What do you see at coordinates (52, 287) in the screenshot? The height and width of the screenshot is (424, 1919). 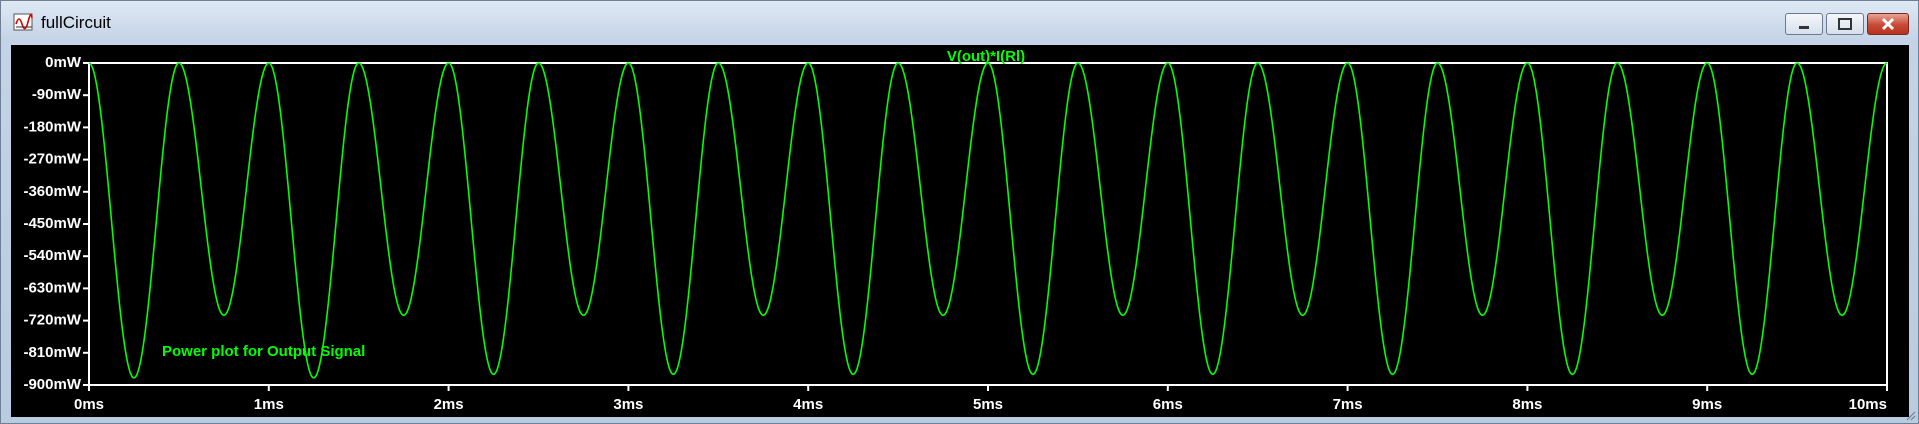 I see `y-tick-label: -630mW` at bounding box center [52, 287].